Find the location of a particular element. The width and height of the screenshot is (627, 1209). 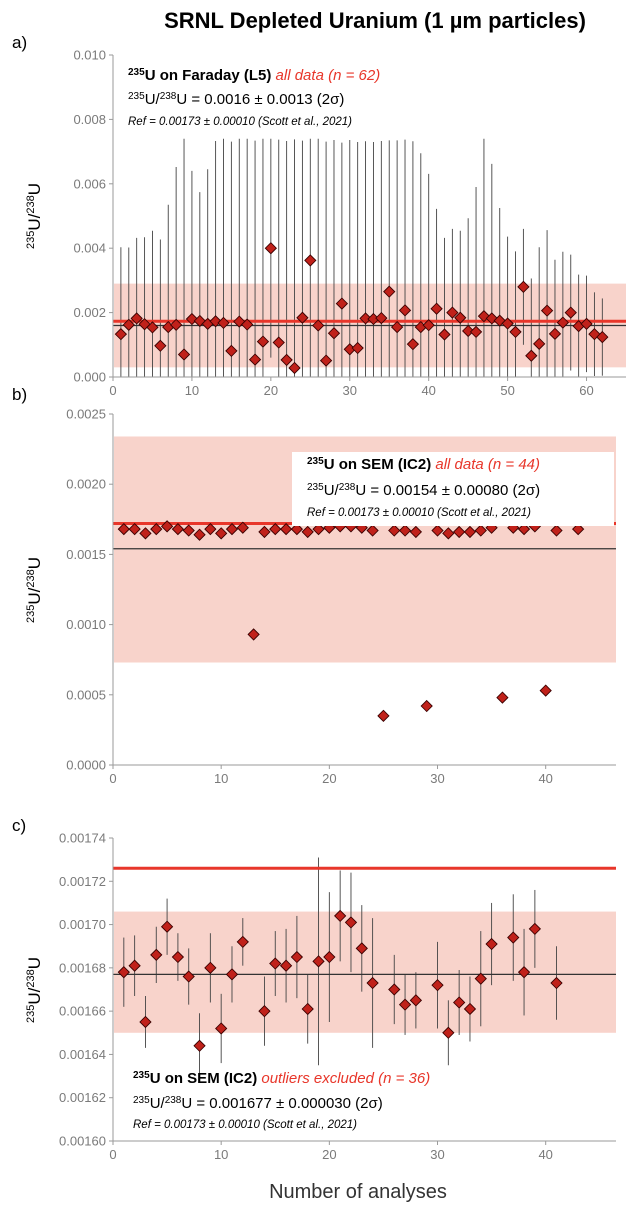

y-tick-label: 0.0015 is located at coordinates (86, 554).